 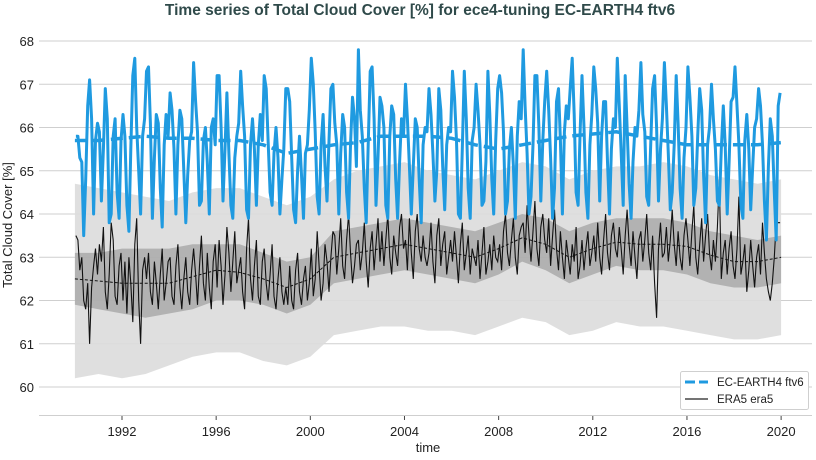 I want to click on x-tick-label: 1992, so click(x=122, y=431).